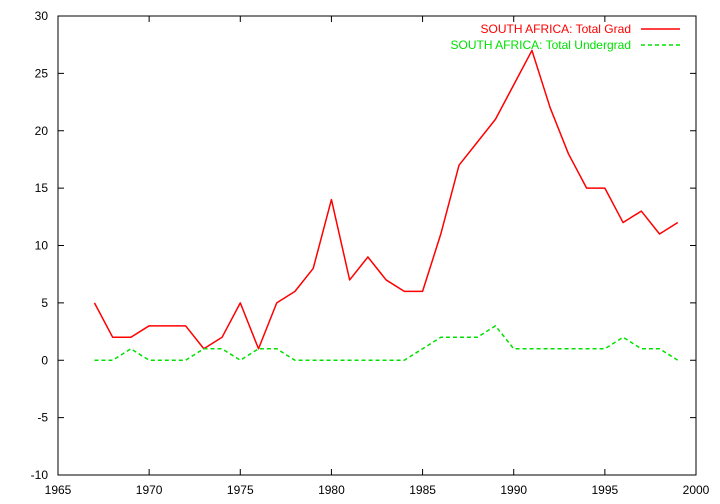  Describe the element at coordinates (42, 246) in the screenshot. I see `y-tick-label: 10` at that location.